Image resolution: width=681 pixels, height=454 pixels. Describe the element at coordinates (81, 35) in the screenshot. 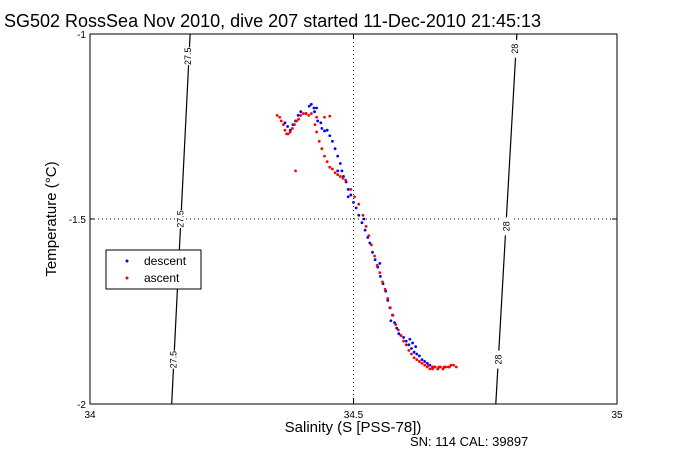

I see `y-tick-label: -1` at that location.